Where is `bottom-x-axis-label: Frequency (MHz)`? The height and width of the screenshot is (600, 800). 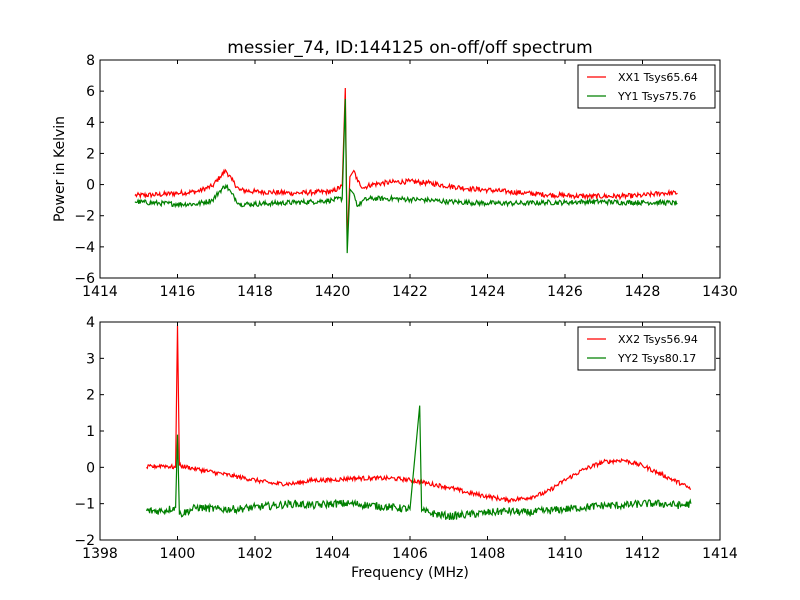 bottom-x-axis-label: Frequency (MHz) is located at coordinates (410, 573).